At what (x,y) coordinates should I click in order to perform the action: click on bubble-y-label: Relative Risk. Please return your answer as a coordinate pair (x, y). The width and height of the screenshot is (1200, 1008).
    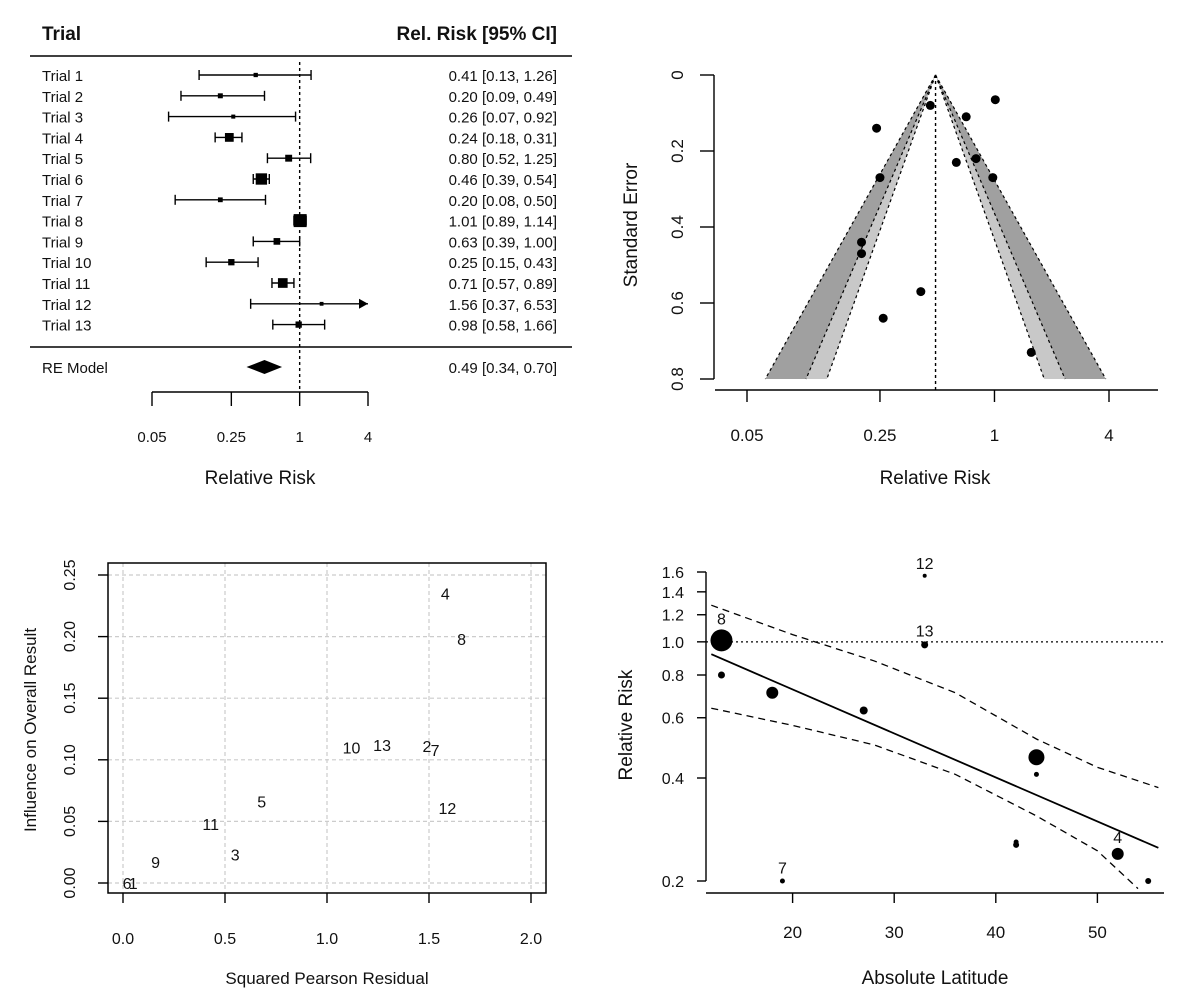
    Looking at the image, I should click on (626, 724).